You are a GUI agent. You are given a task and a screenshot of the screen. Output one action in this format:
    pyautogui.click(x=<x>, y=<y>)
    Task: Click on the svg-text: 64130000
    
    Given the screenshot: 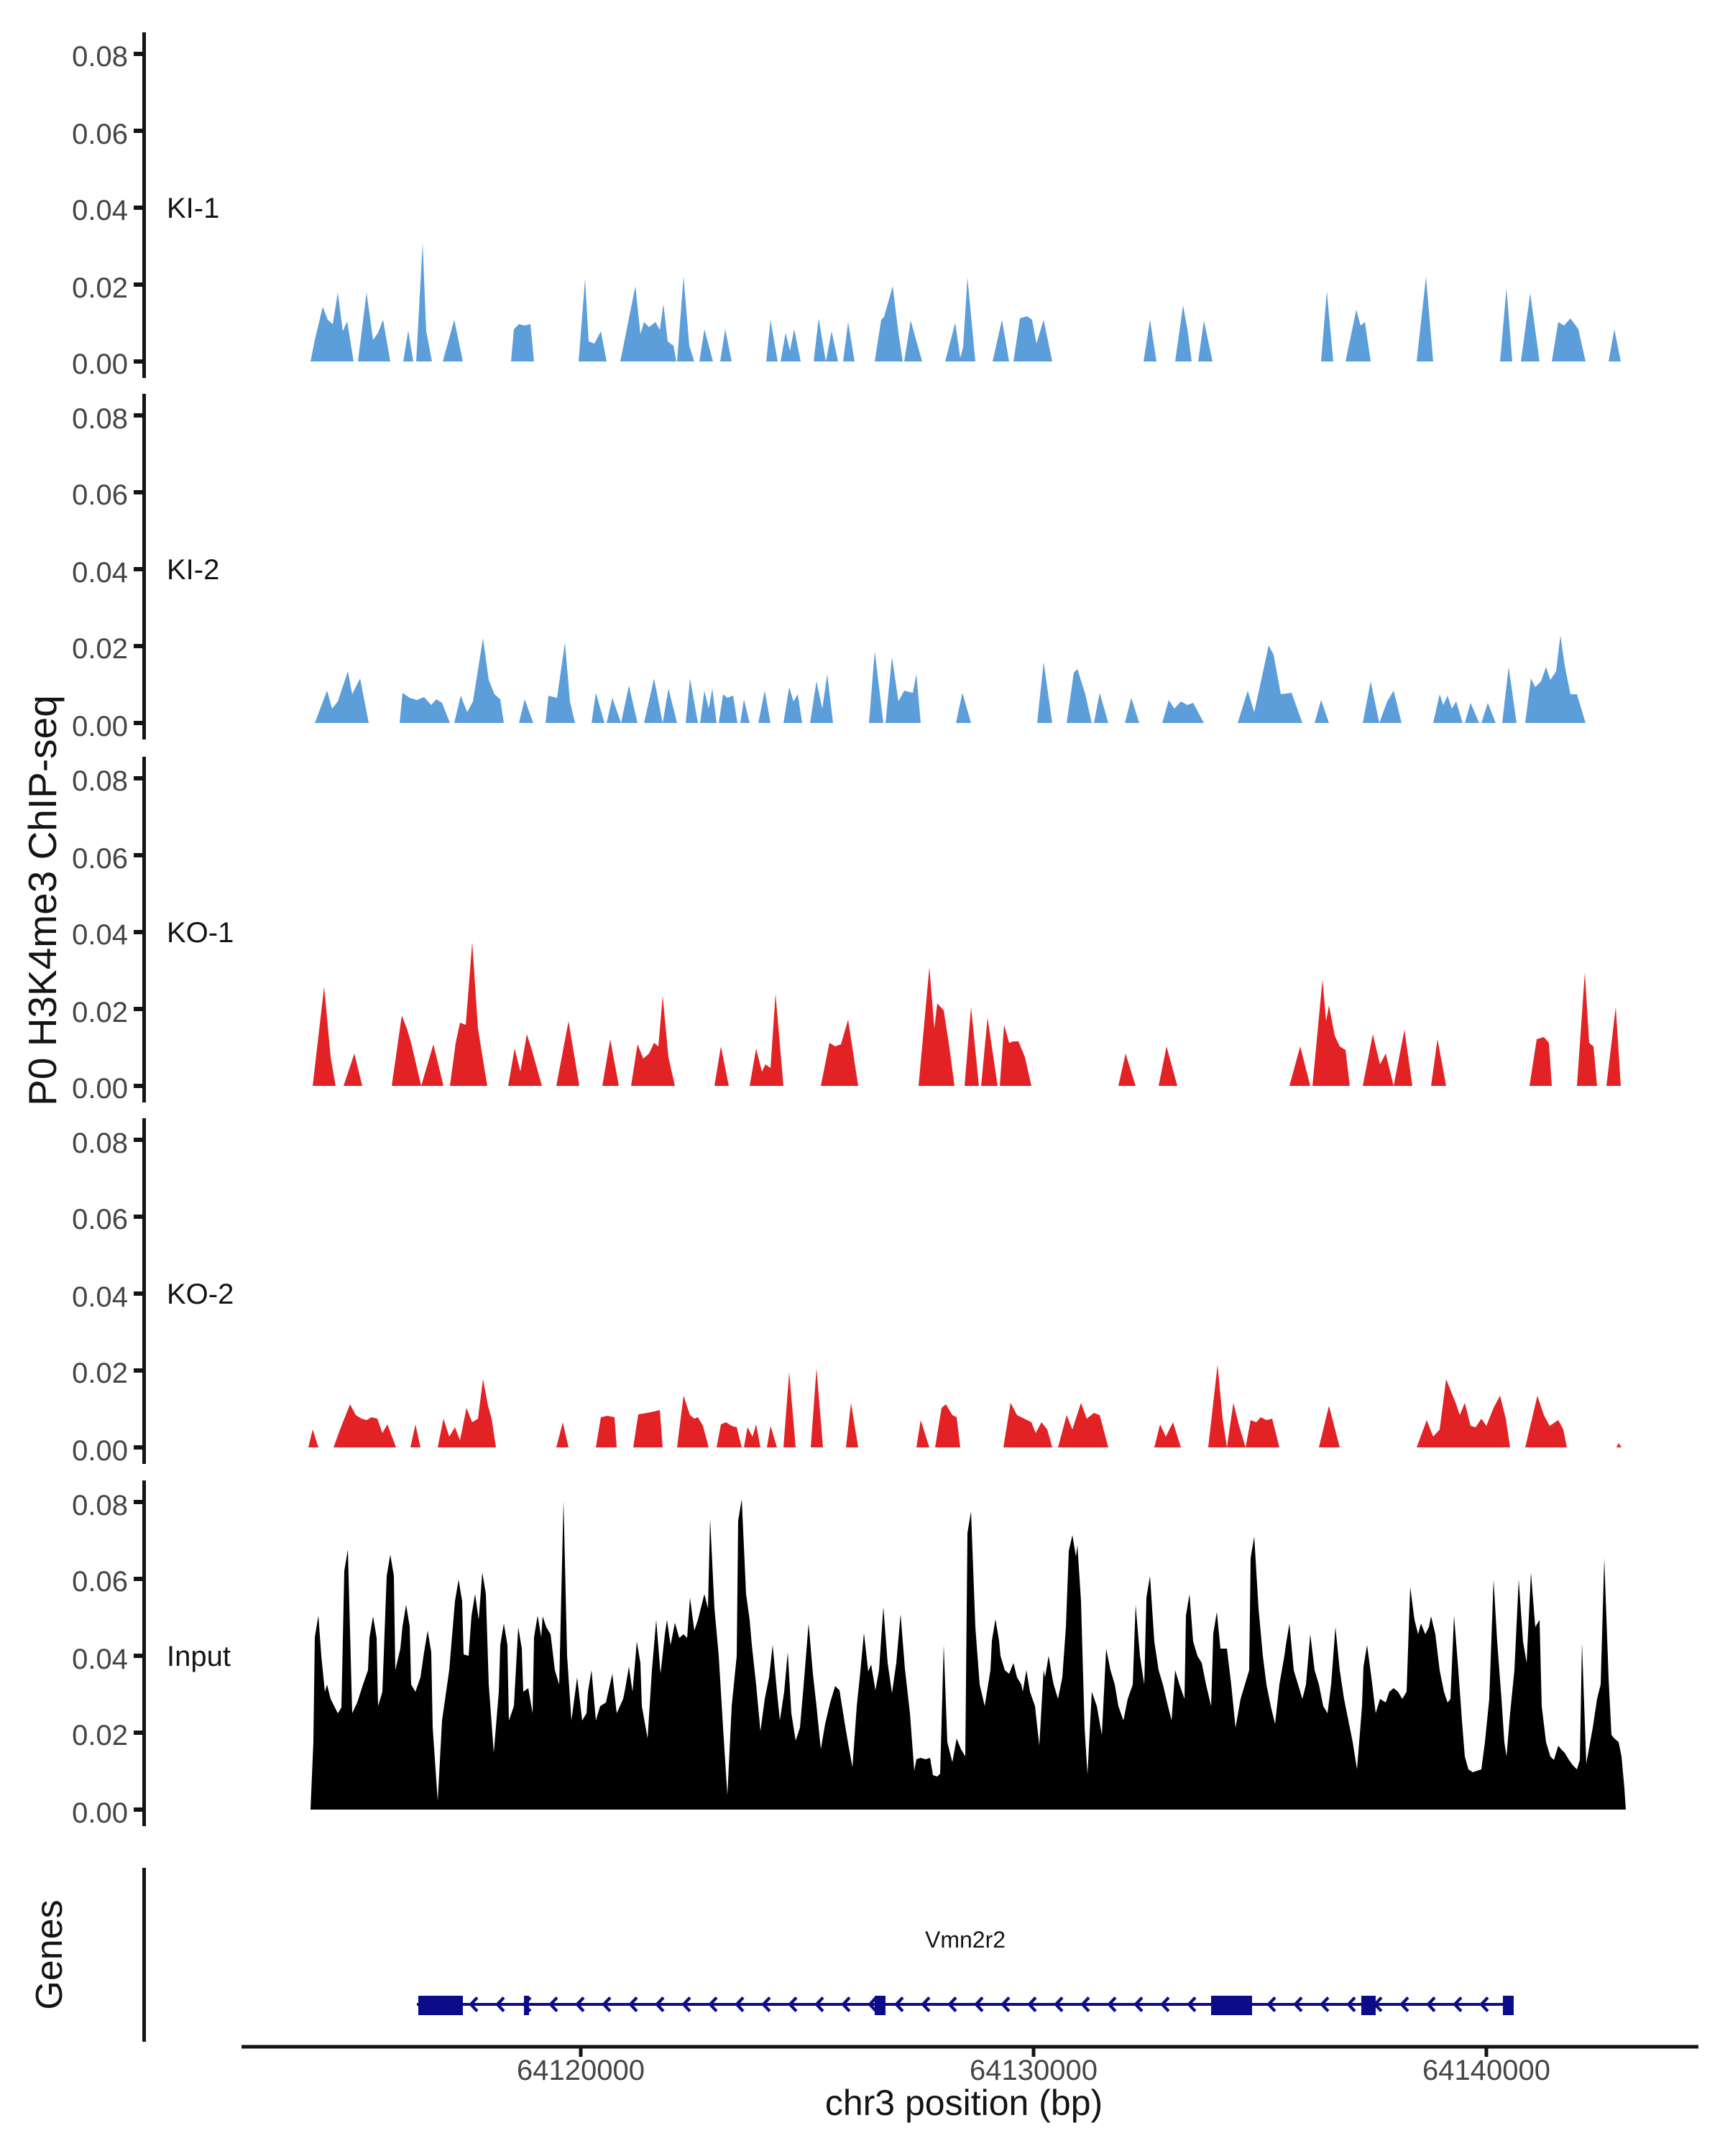 What is the action you would take?
    pyautogui.click(x=1034, y=2070)
    